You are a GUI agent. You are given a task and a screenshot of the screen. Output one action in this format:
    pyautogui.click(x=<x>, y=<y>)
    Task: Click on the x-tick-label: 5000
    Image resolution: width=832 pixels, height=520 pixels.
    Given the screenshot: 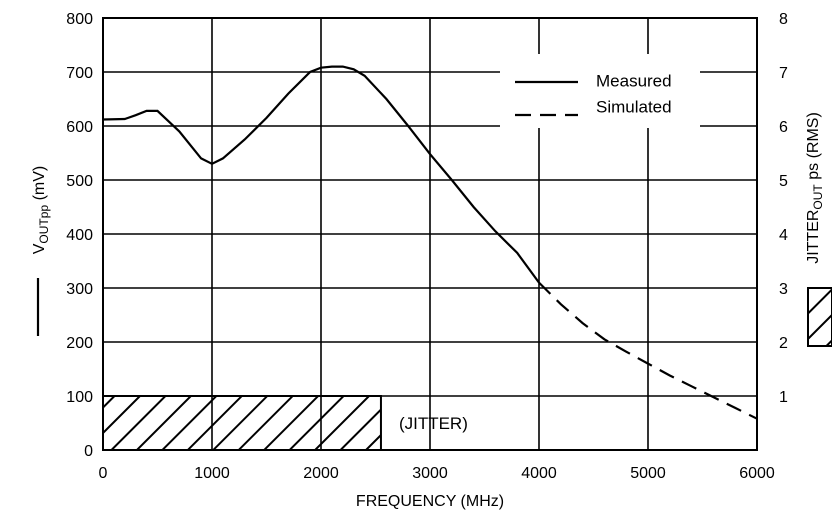 What is the action you would take?
    pyautogui.click(x=648, y=473)
    